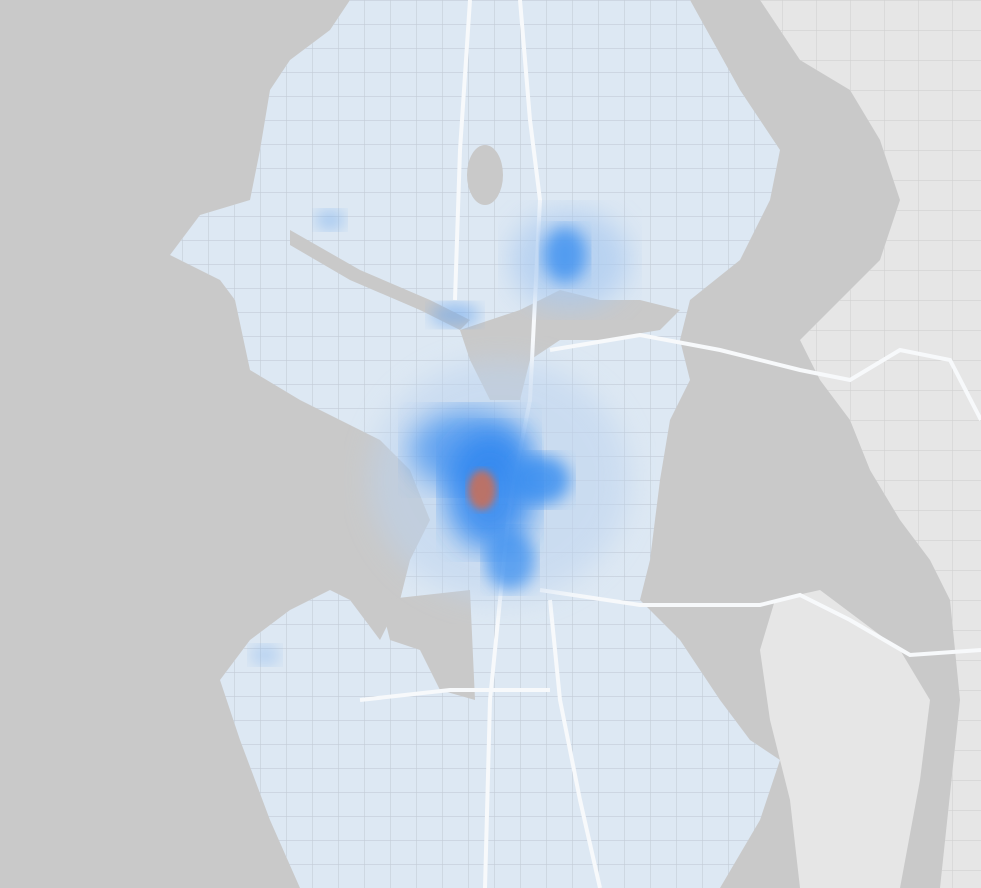  I want to click on duwamish, so click(427, 645).